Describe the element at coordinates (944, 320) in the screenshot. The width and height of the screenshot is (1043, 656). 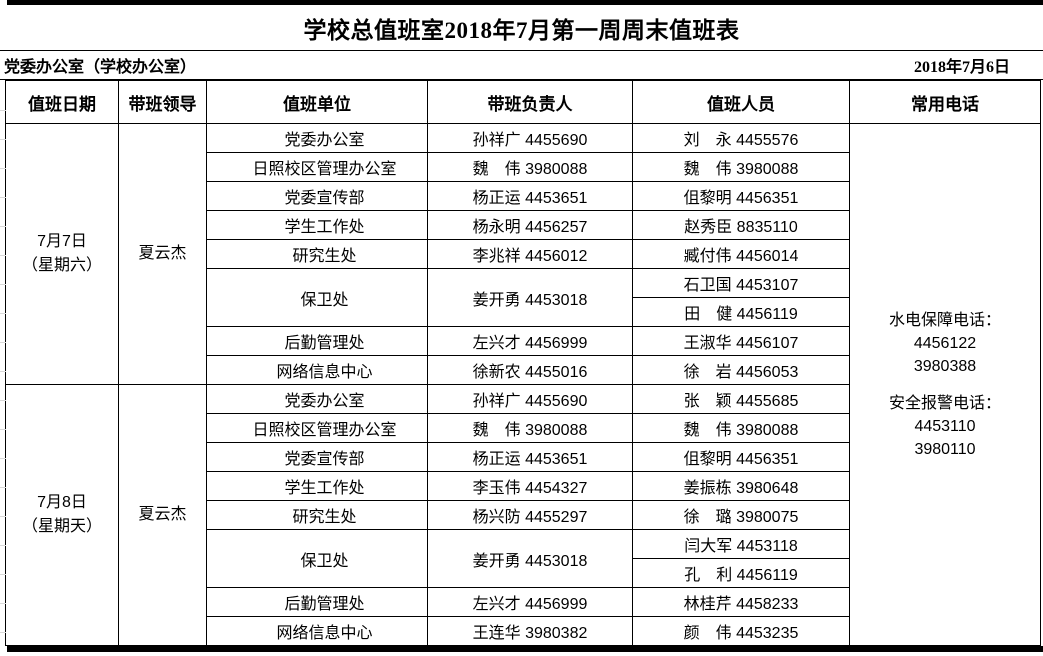
I see `utility-phone-label: 水电保障电话：` at that location.